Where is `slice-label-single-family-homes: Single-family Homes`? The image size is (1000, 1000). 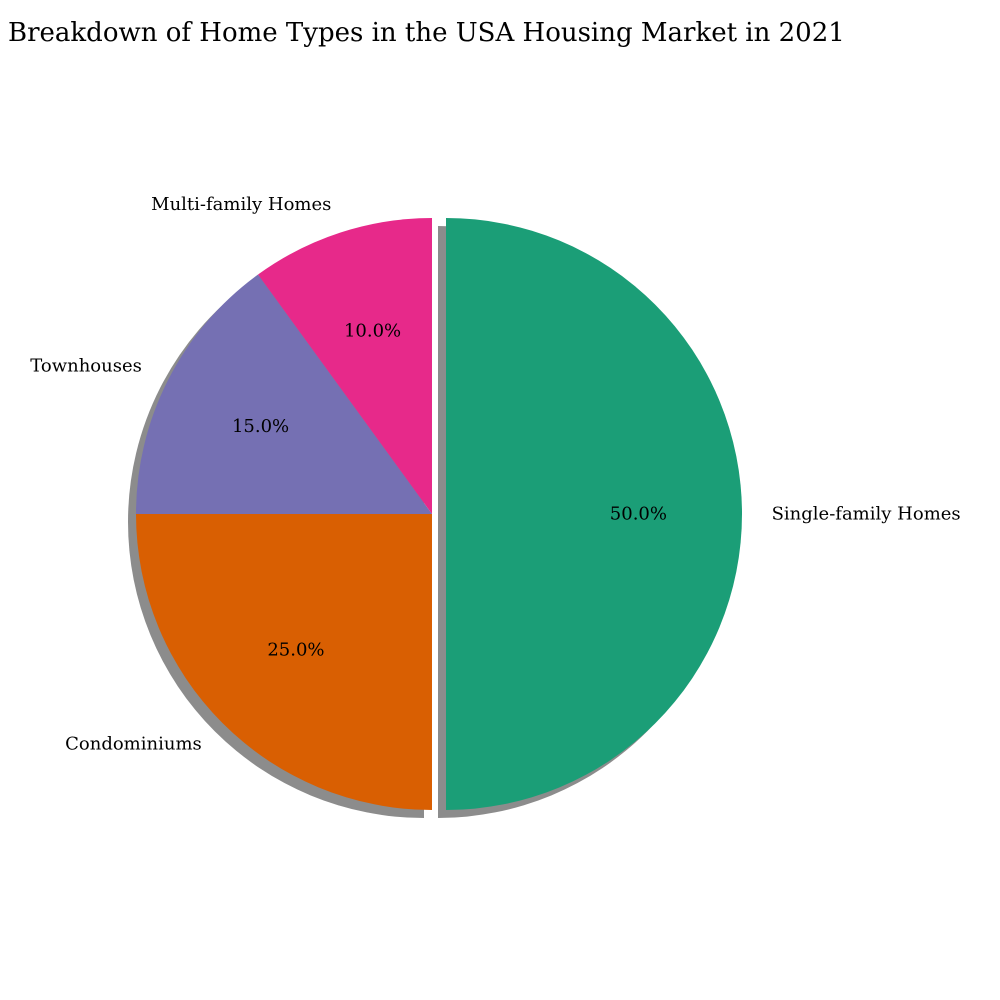 slice-label-single-family-homes: Single-family Homes is located at coordinates (866, 514).